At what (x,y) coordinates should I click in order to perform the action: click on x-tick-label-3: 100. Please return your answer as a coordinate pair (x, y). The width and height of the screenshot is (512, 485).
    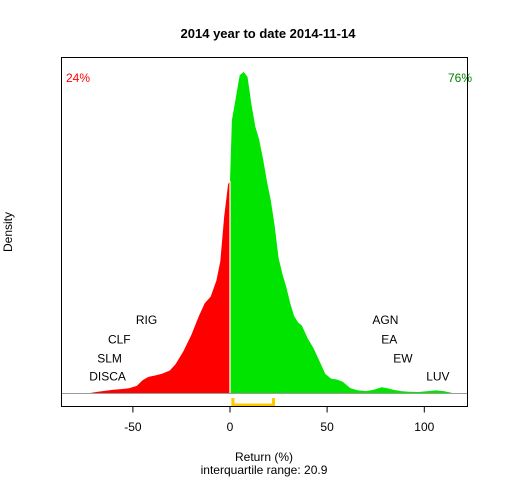
    Looking at the image, I should click on (424, 427).